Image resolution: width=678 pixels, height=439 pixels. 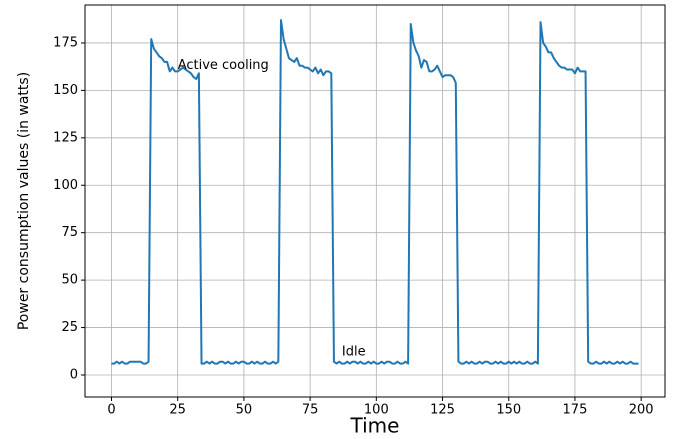 I want to click on x-tick-label: 0, so click(x=111, y=410).